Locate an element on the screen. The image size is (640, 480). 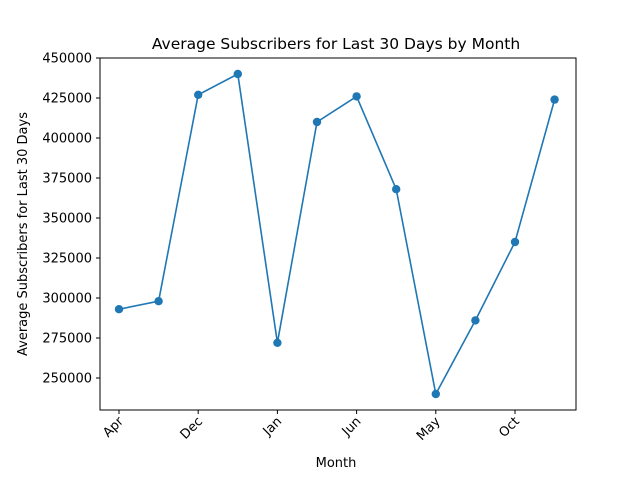
x-tick-label: Apr is located at coordinates (113, 427).